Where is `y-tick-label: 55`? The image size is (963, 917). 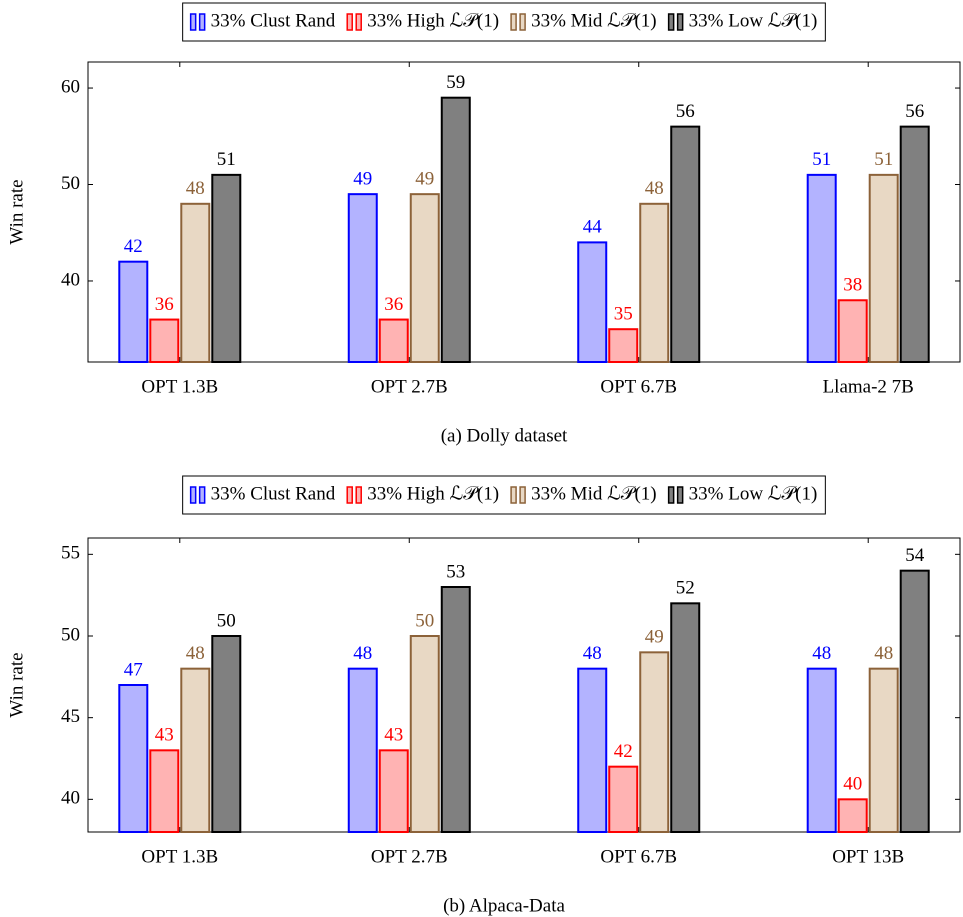
y-tick-label: 55 is located at coordinates (70, 553).